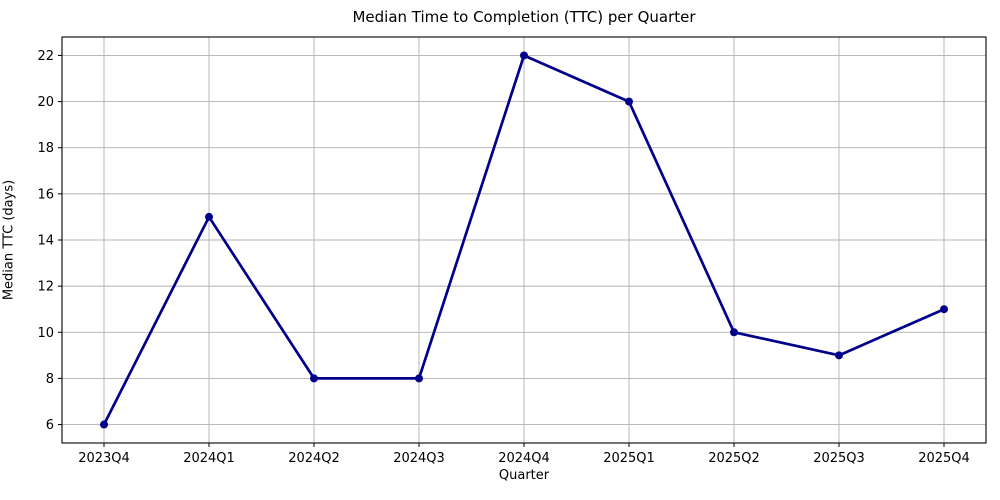 The image size is (1000, 500). I want to click on x-tick-label: 2024Q3, so click(419, 458).